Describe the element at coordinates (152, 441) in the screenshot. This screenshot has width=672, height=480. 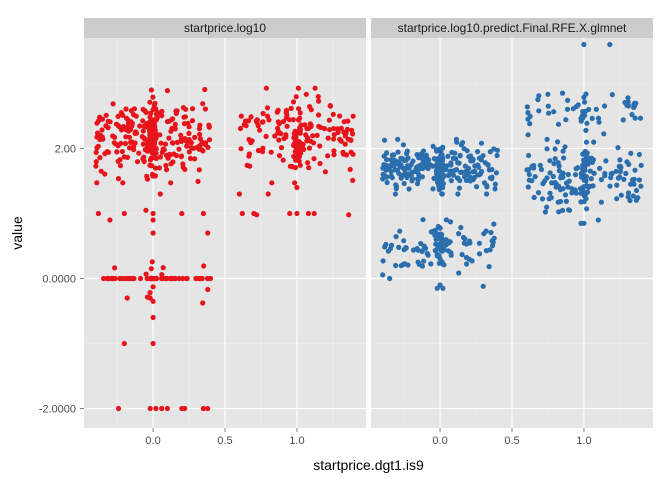
I see `x-tick-label: 0.0` at that location.